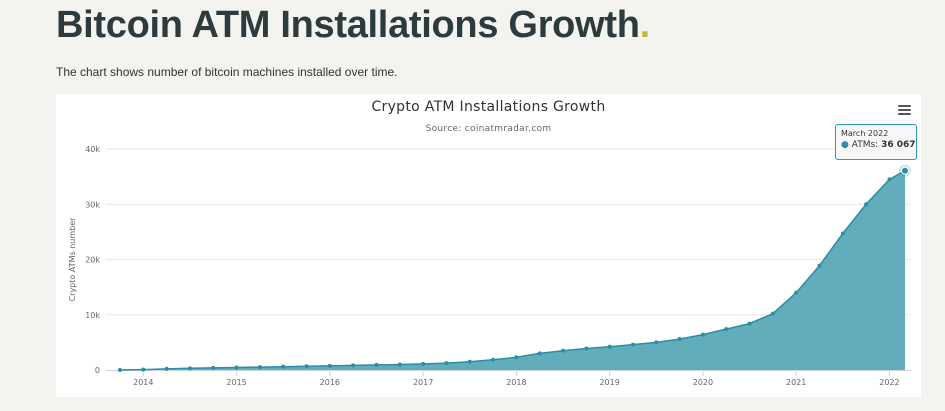 Image resolution: width=945 pixels, height=411 pixels. What do you see at coordinates (423, 382) in the screenshot?
I see `x-tick-label: 2017` at bounding box center [423, 382].